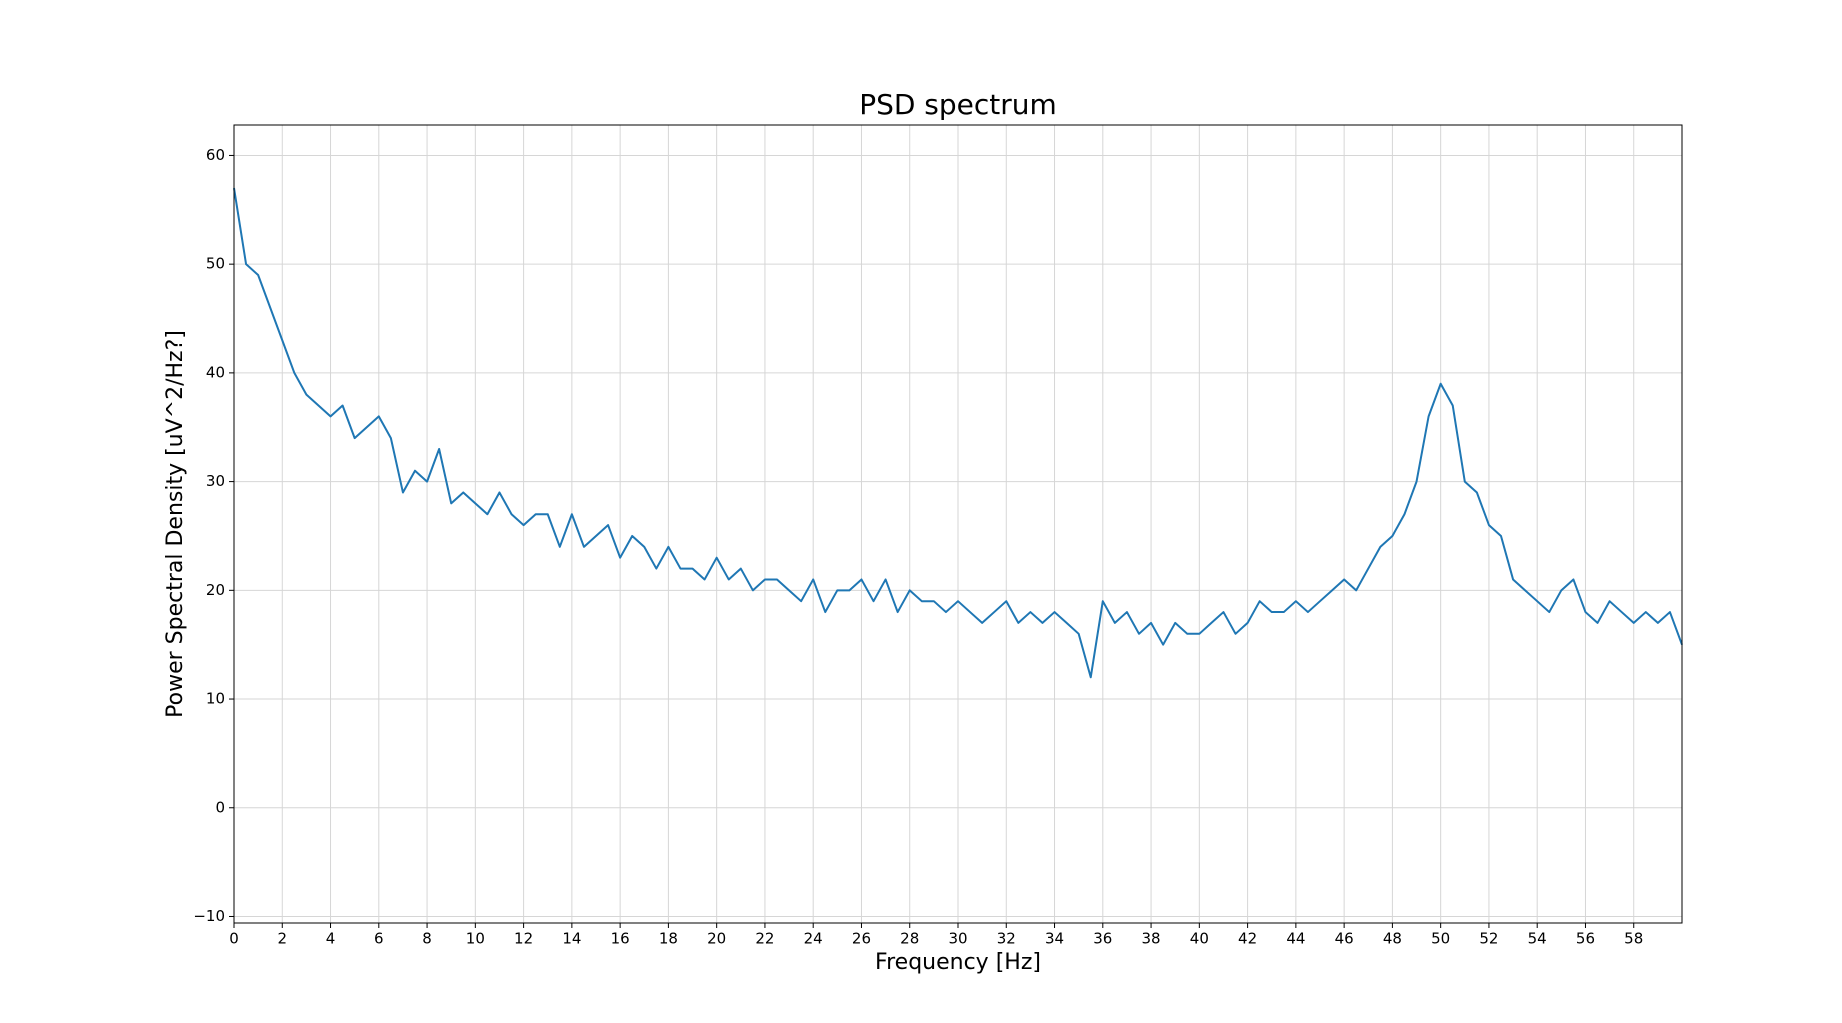 The width and height of the screenshot is (1842, 1023). What do you see at coordinates (215, 155) in the screenshot?
I see `y-tick-label: 60` at bounding box center [215, 155].